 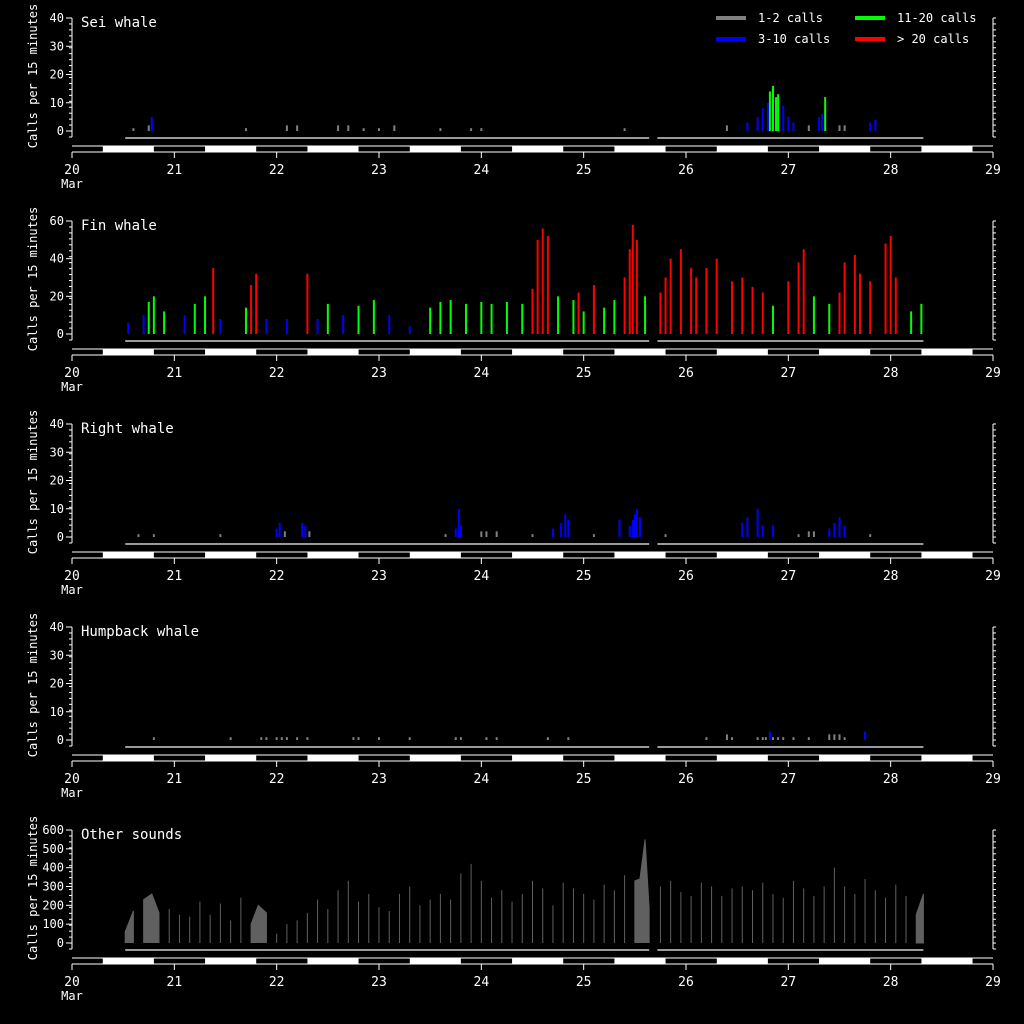 What do you see at coordinates (57, 481) in the screenshot?
I see `y-tick-label: 20` at bounding box center [57, 481].